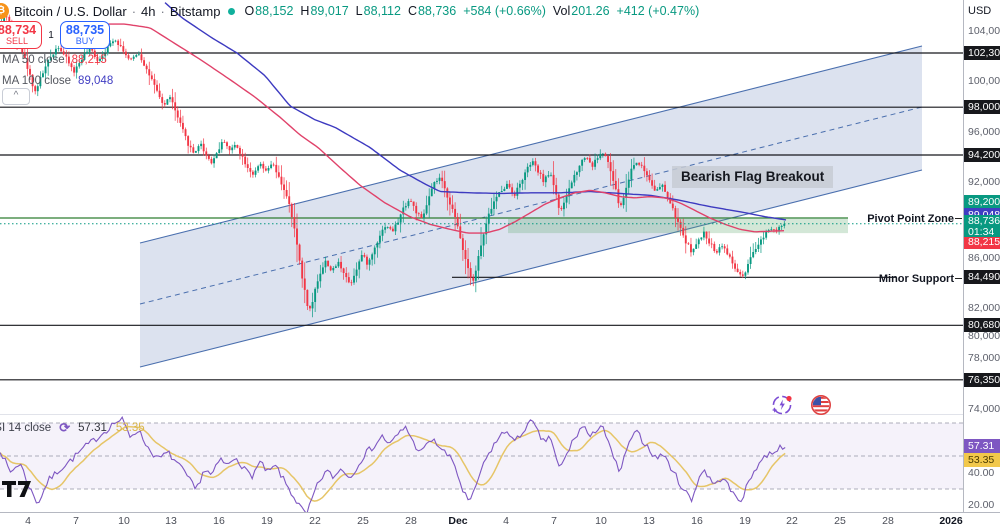 The width and height of the screenshot is (1000, 529). I want to click on price-axis-label: 92,000, so click(984, 182).